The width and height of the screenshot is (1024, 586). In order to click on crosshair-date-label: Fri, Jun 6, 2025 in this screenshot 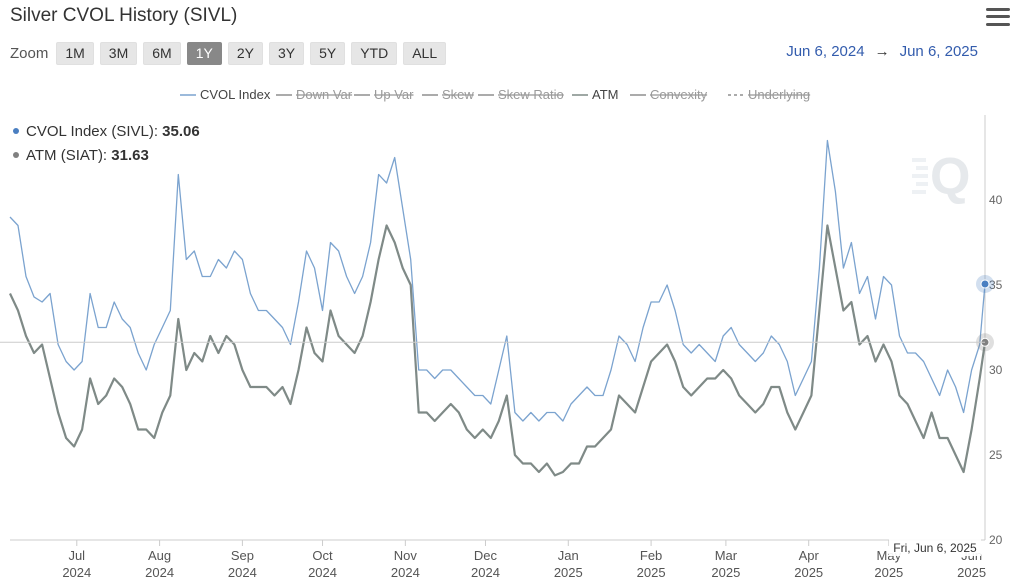, I will do `click(935, 548)`.